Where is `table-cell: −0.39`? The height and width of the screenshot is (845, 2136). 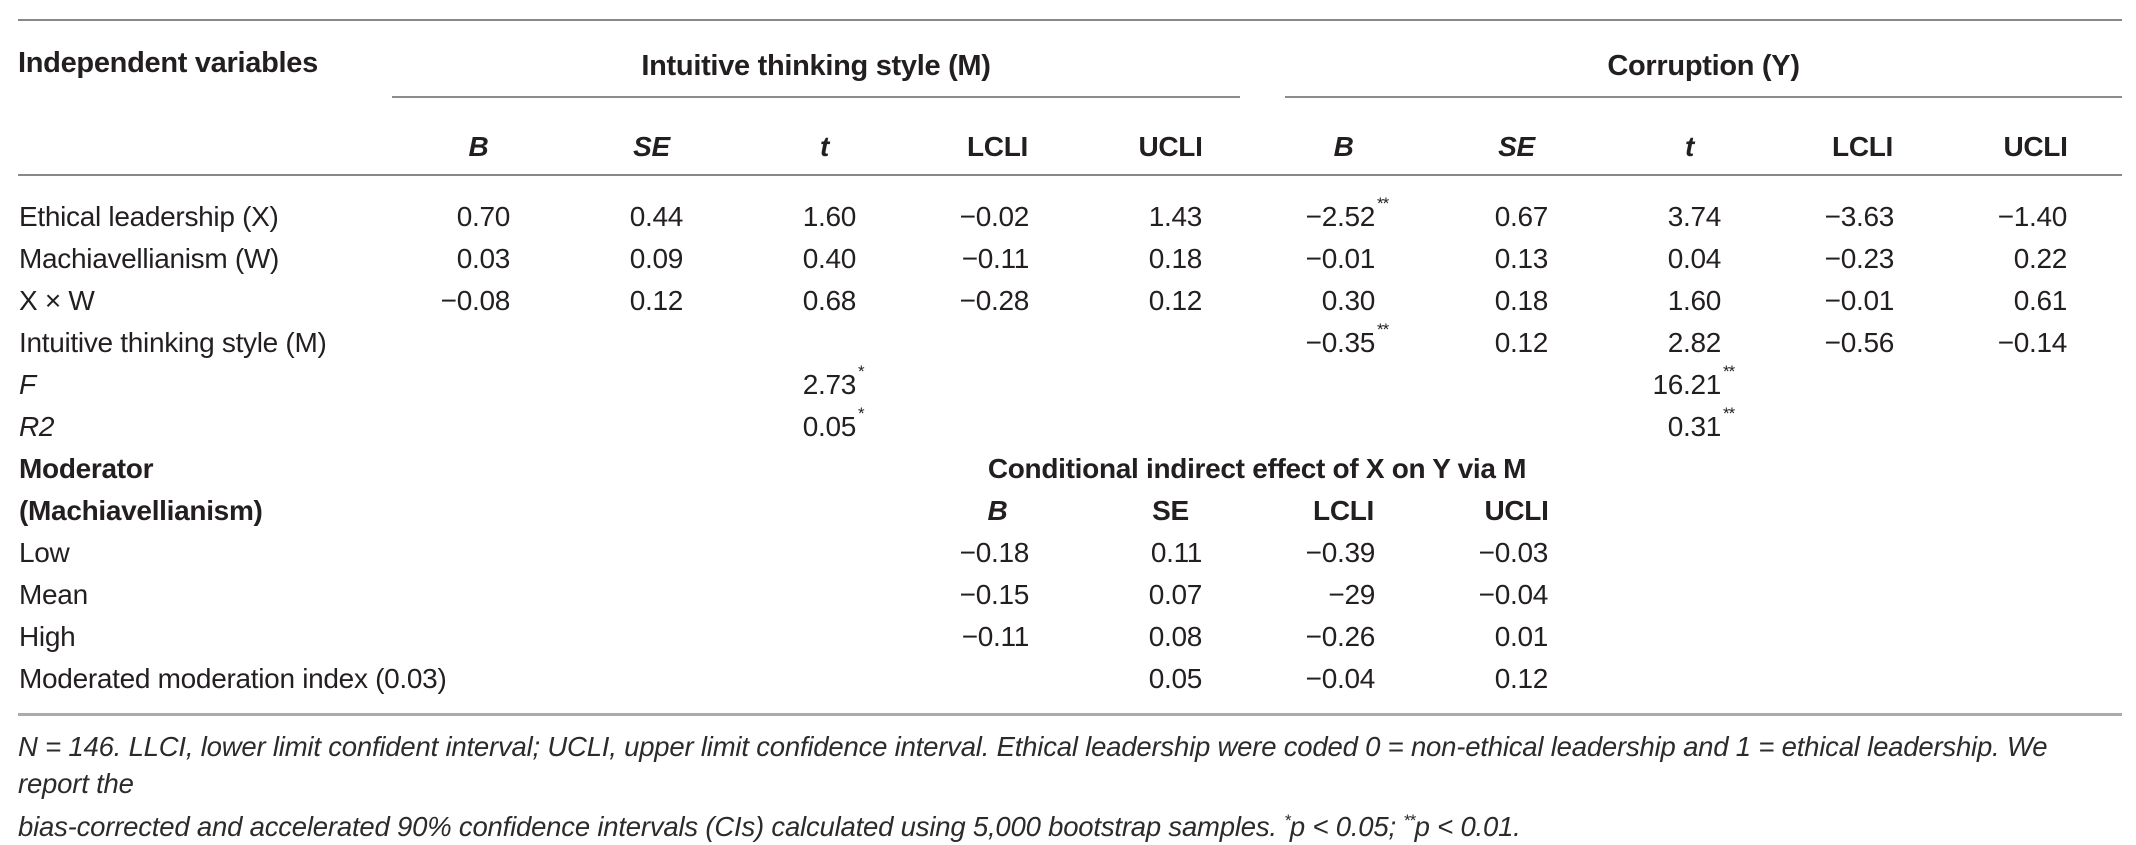
table-cell: −0.39 is located at coordinates (1343, 553).